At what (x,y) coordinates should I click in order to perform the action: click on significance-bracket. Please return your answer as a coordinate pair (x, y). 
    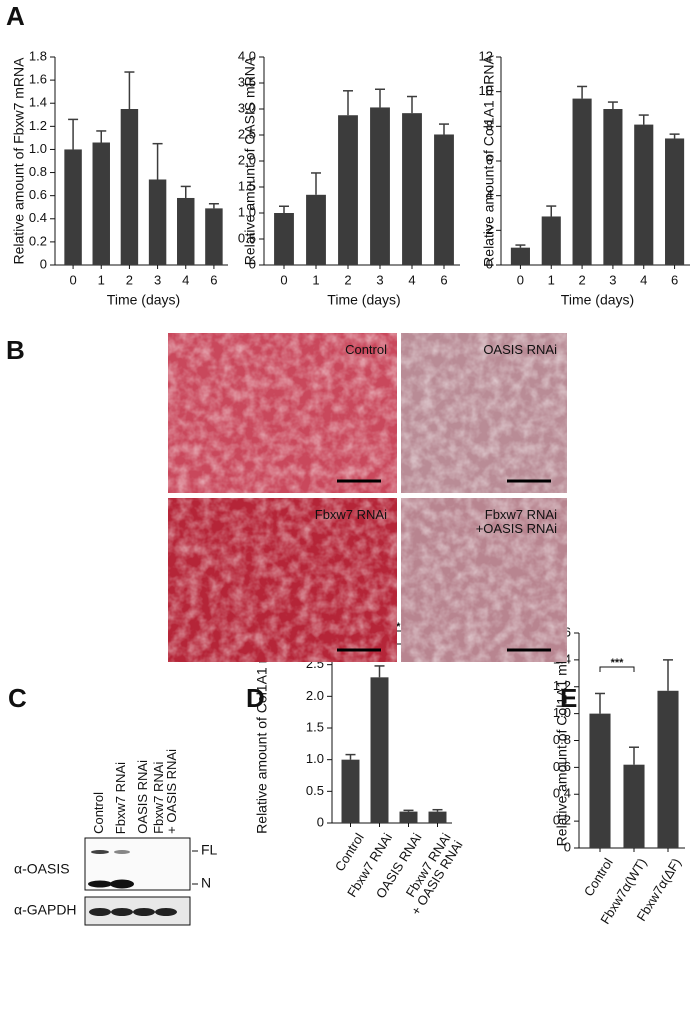
    Looking at the image, I should click on (617, 669).